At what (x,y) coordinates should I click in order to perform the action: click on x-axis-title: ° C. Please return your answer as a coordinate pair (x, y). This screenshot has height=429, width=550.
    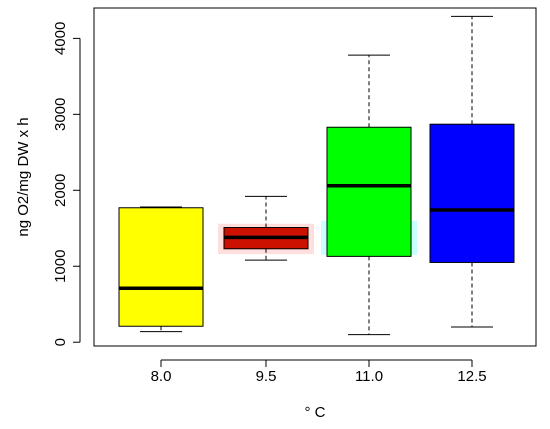
    Looking at the image, I should click on (315, 412).